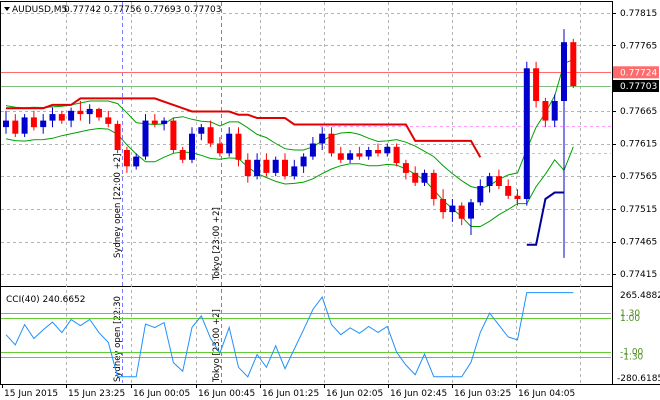  I want to click on cci-title: CCI(40) 240.6652, so click(46, 300).